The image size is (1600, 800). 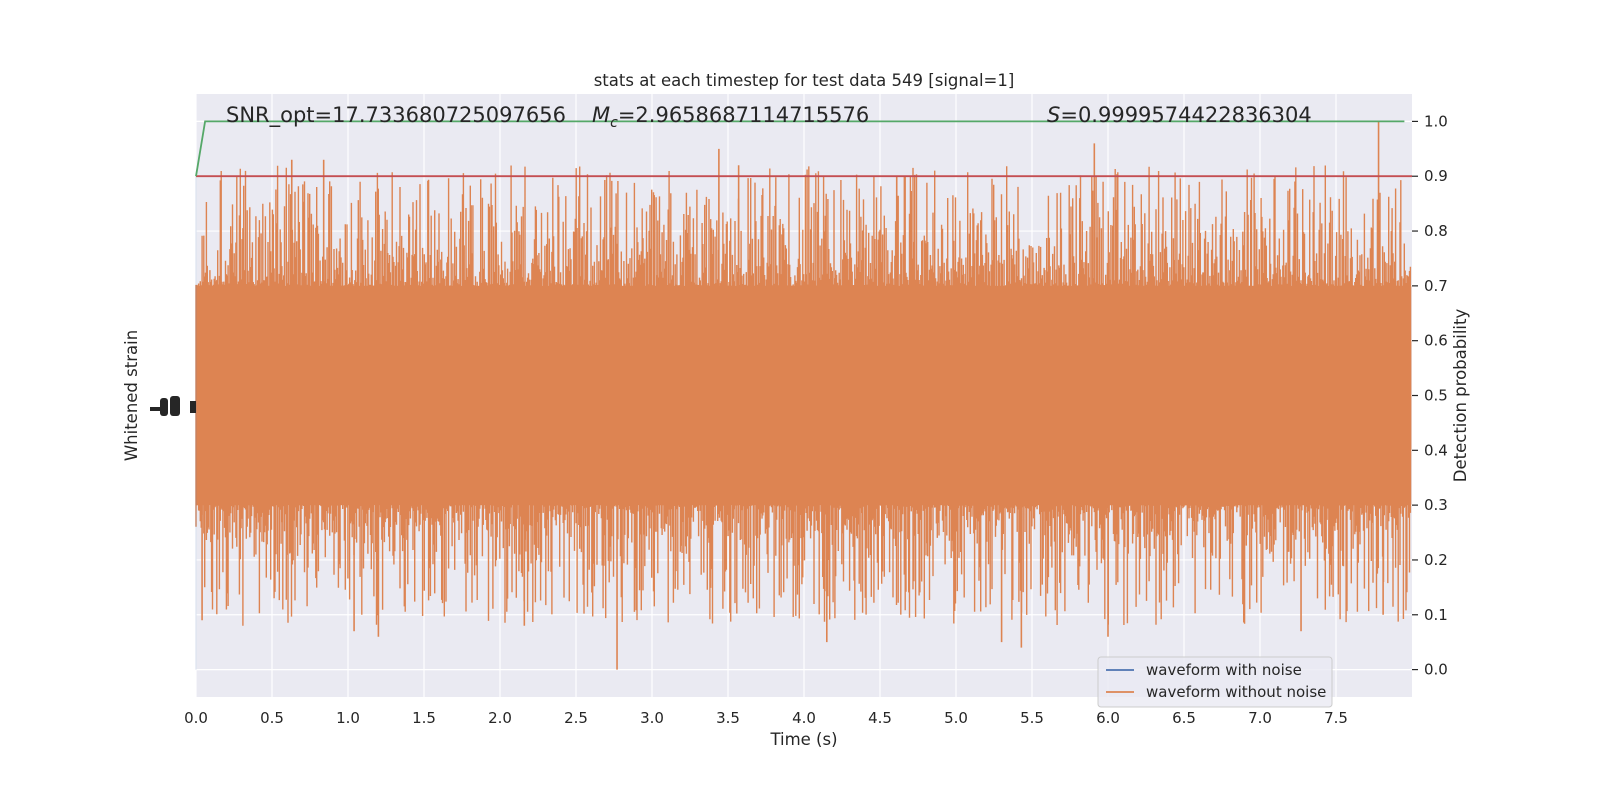 What do you see at coordinates (1436, 505) in the screenshot?
I see `y-tick-label: 0.3` at bounding box center [1436, 505].